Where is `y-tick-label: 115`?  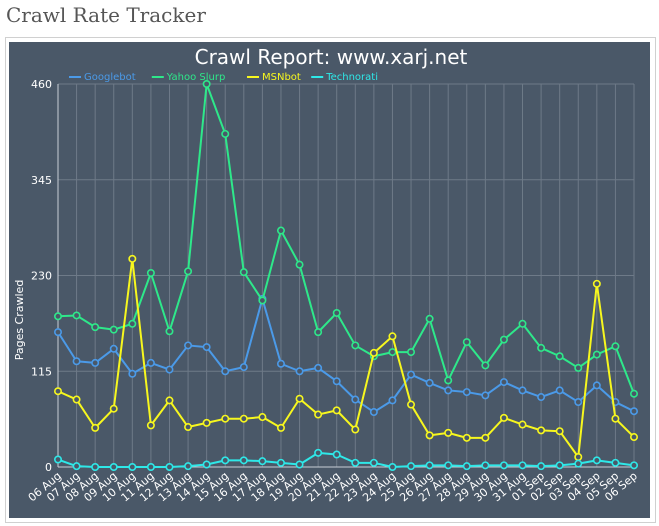 y-tick-label: 115 is located at coordinates (41, 371).